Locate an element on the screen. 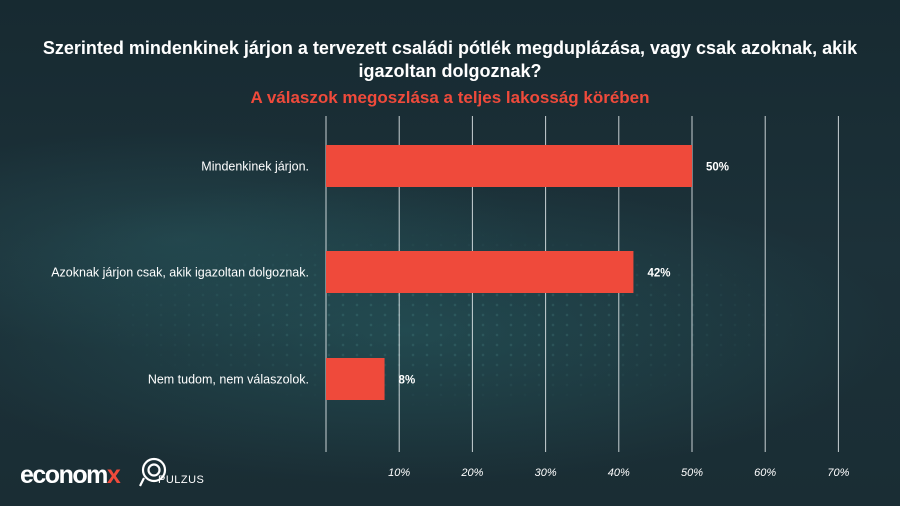  economx-logo: economx is located at coordinates (70, 475).